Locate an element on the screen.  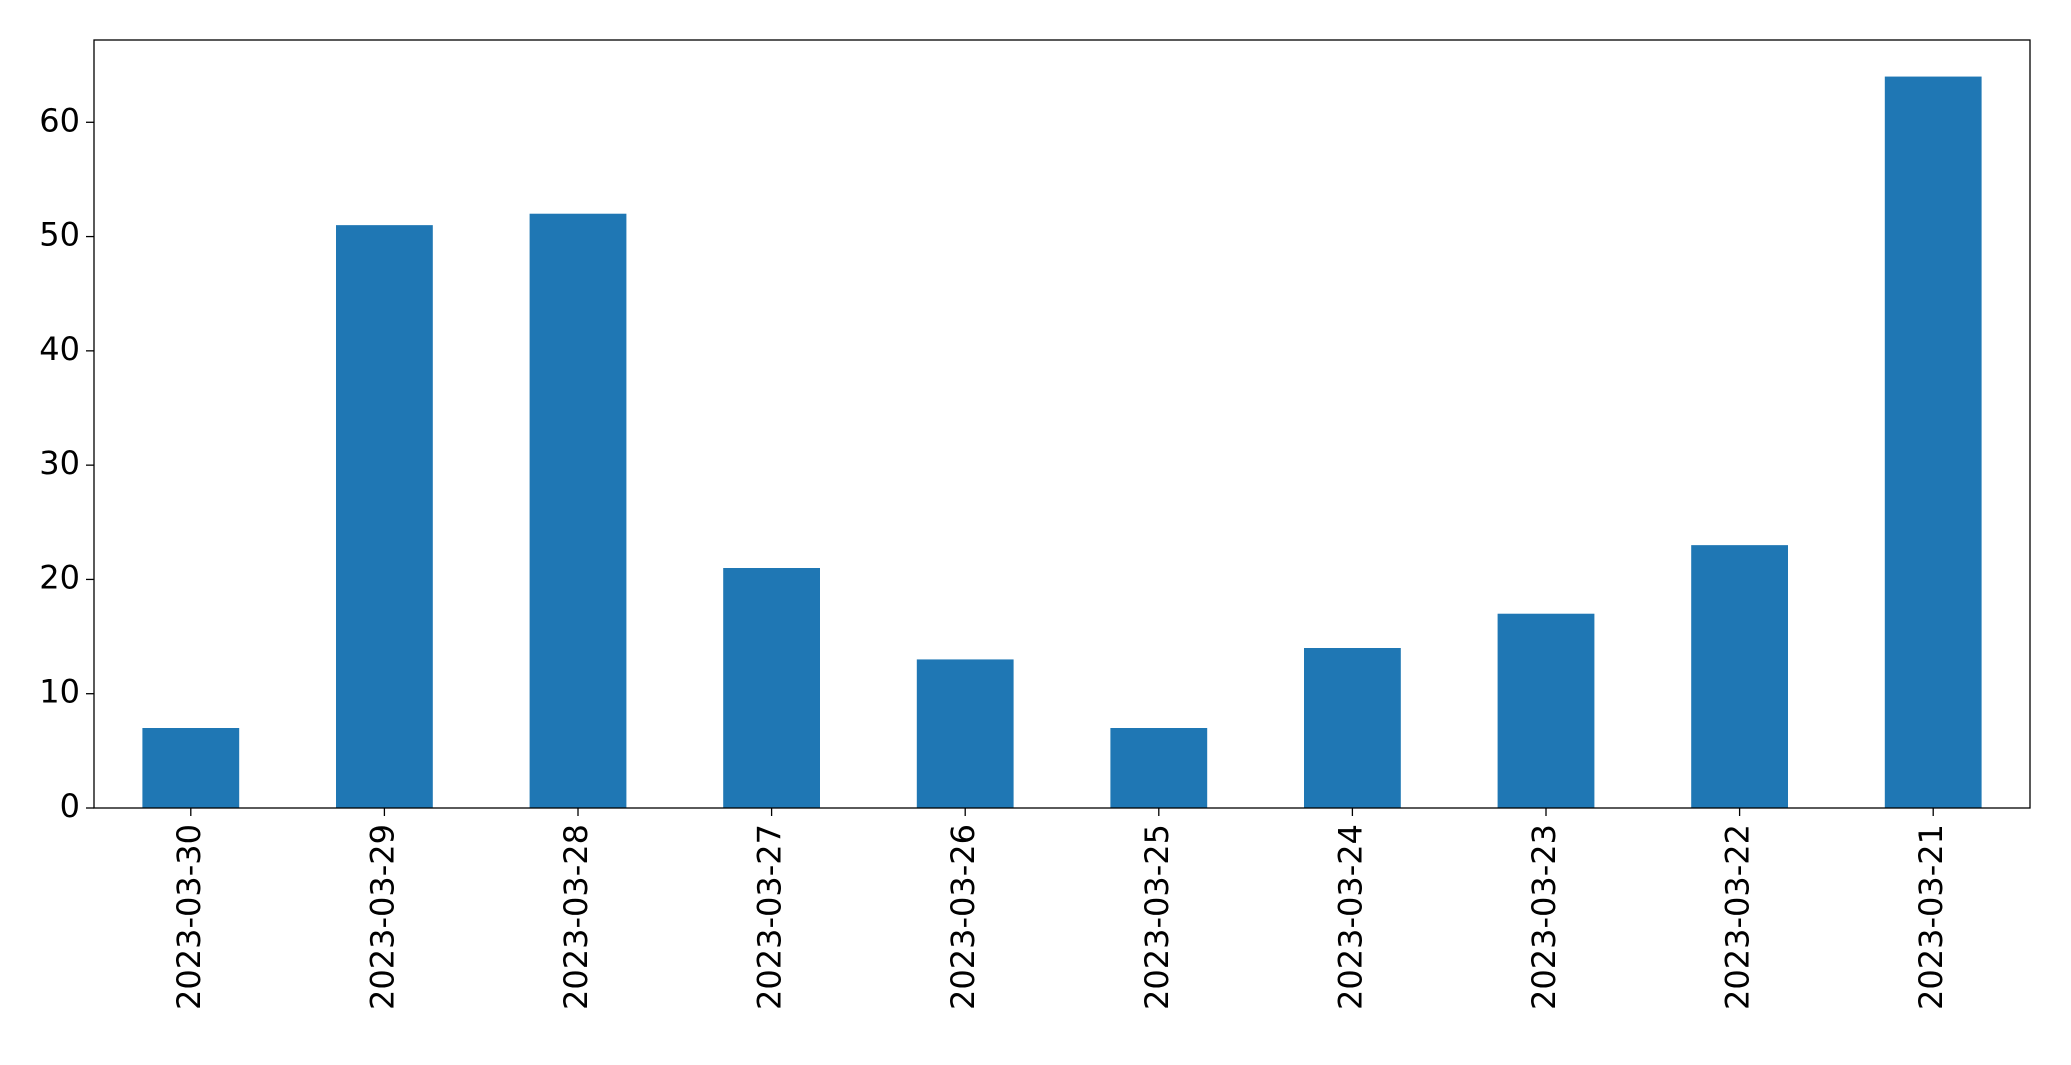
x-tick-label: 2023-03-28 is located at coordinates (576, 917).